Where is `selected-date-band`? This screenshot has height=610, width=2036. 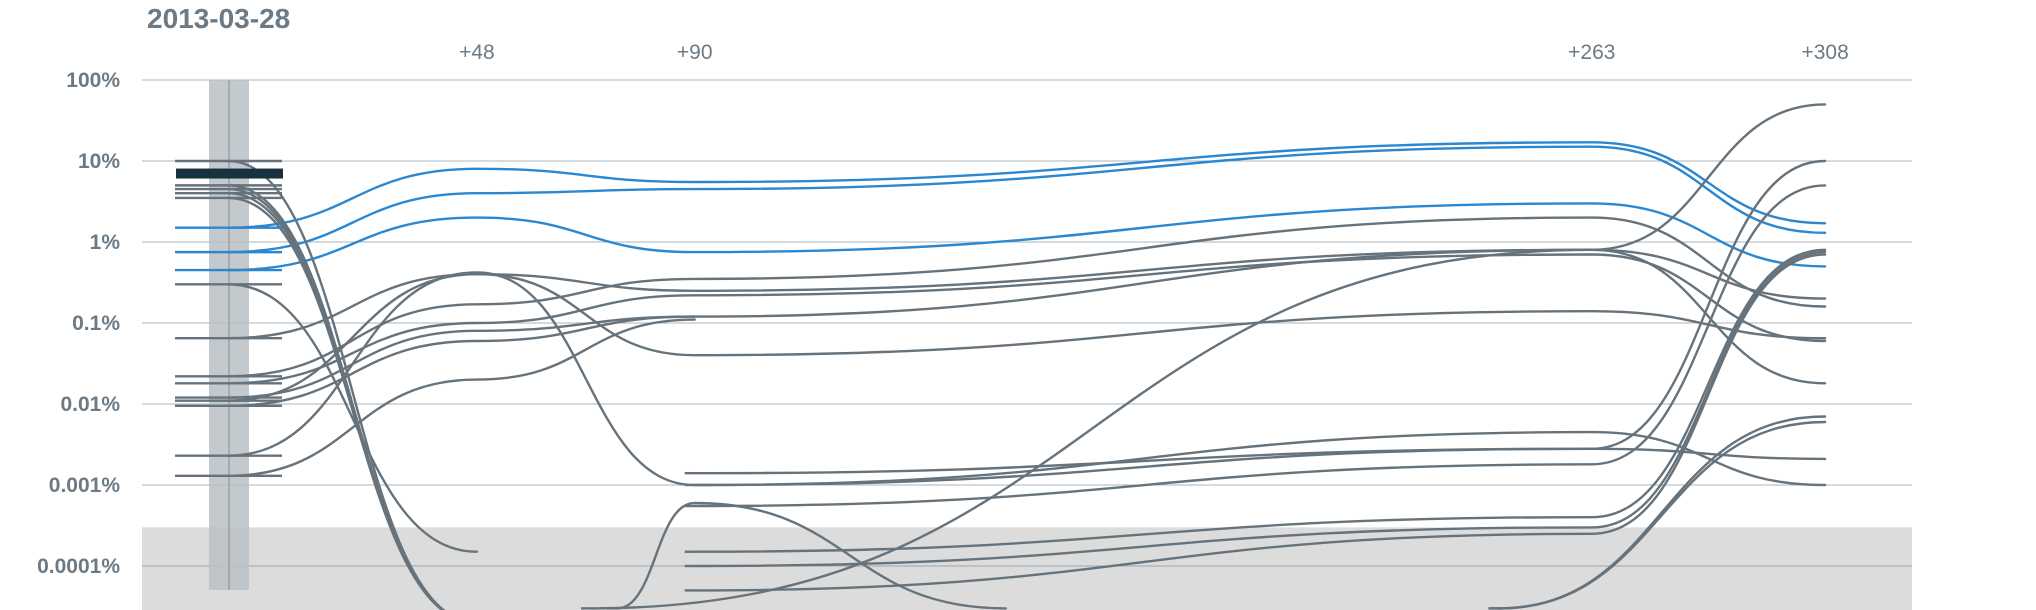
selected-date-band is located at coordinates (229, 335).